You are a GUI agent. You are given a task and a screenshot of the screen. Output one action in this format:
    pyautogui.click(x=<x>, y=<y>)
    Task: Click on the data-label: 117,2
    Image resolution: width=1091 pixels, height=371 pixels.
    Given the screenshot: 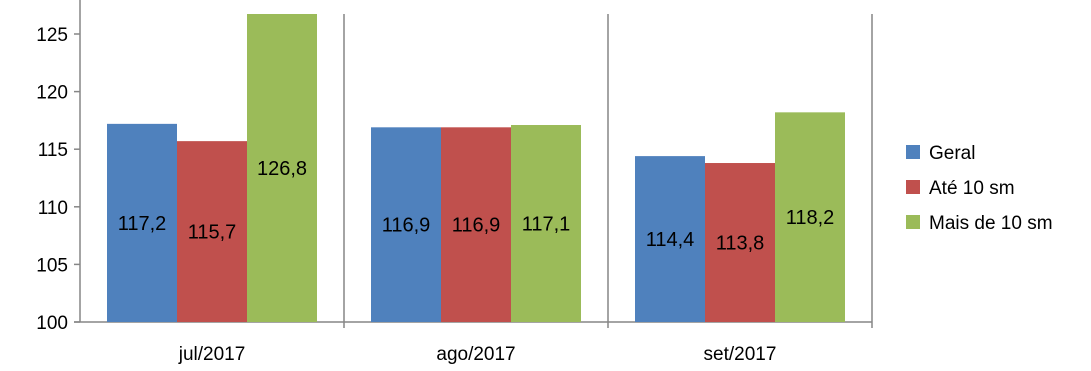 What is the action you would take?
    pyautogui.click(x=142, y=224)
    